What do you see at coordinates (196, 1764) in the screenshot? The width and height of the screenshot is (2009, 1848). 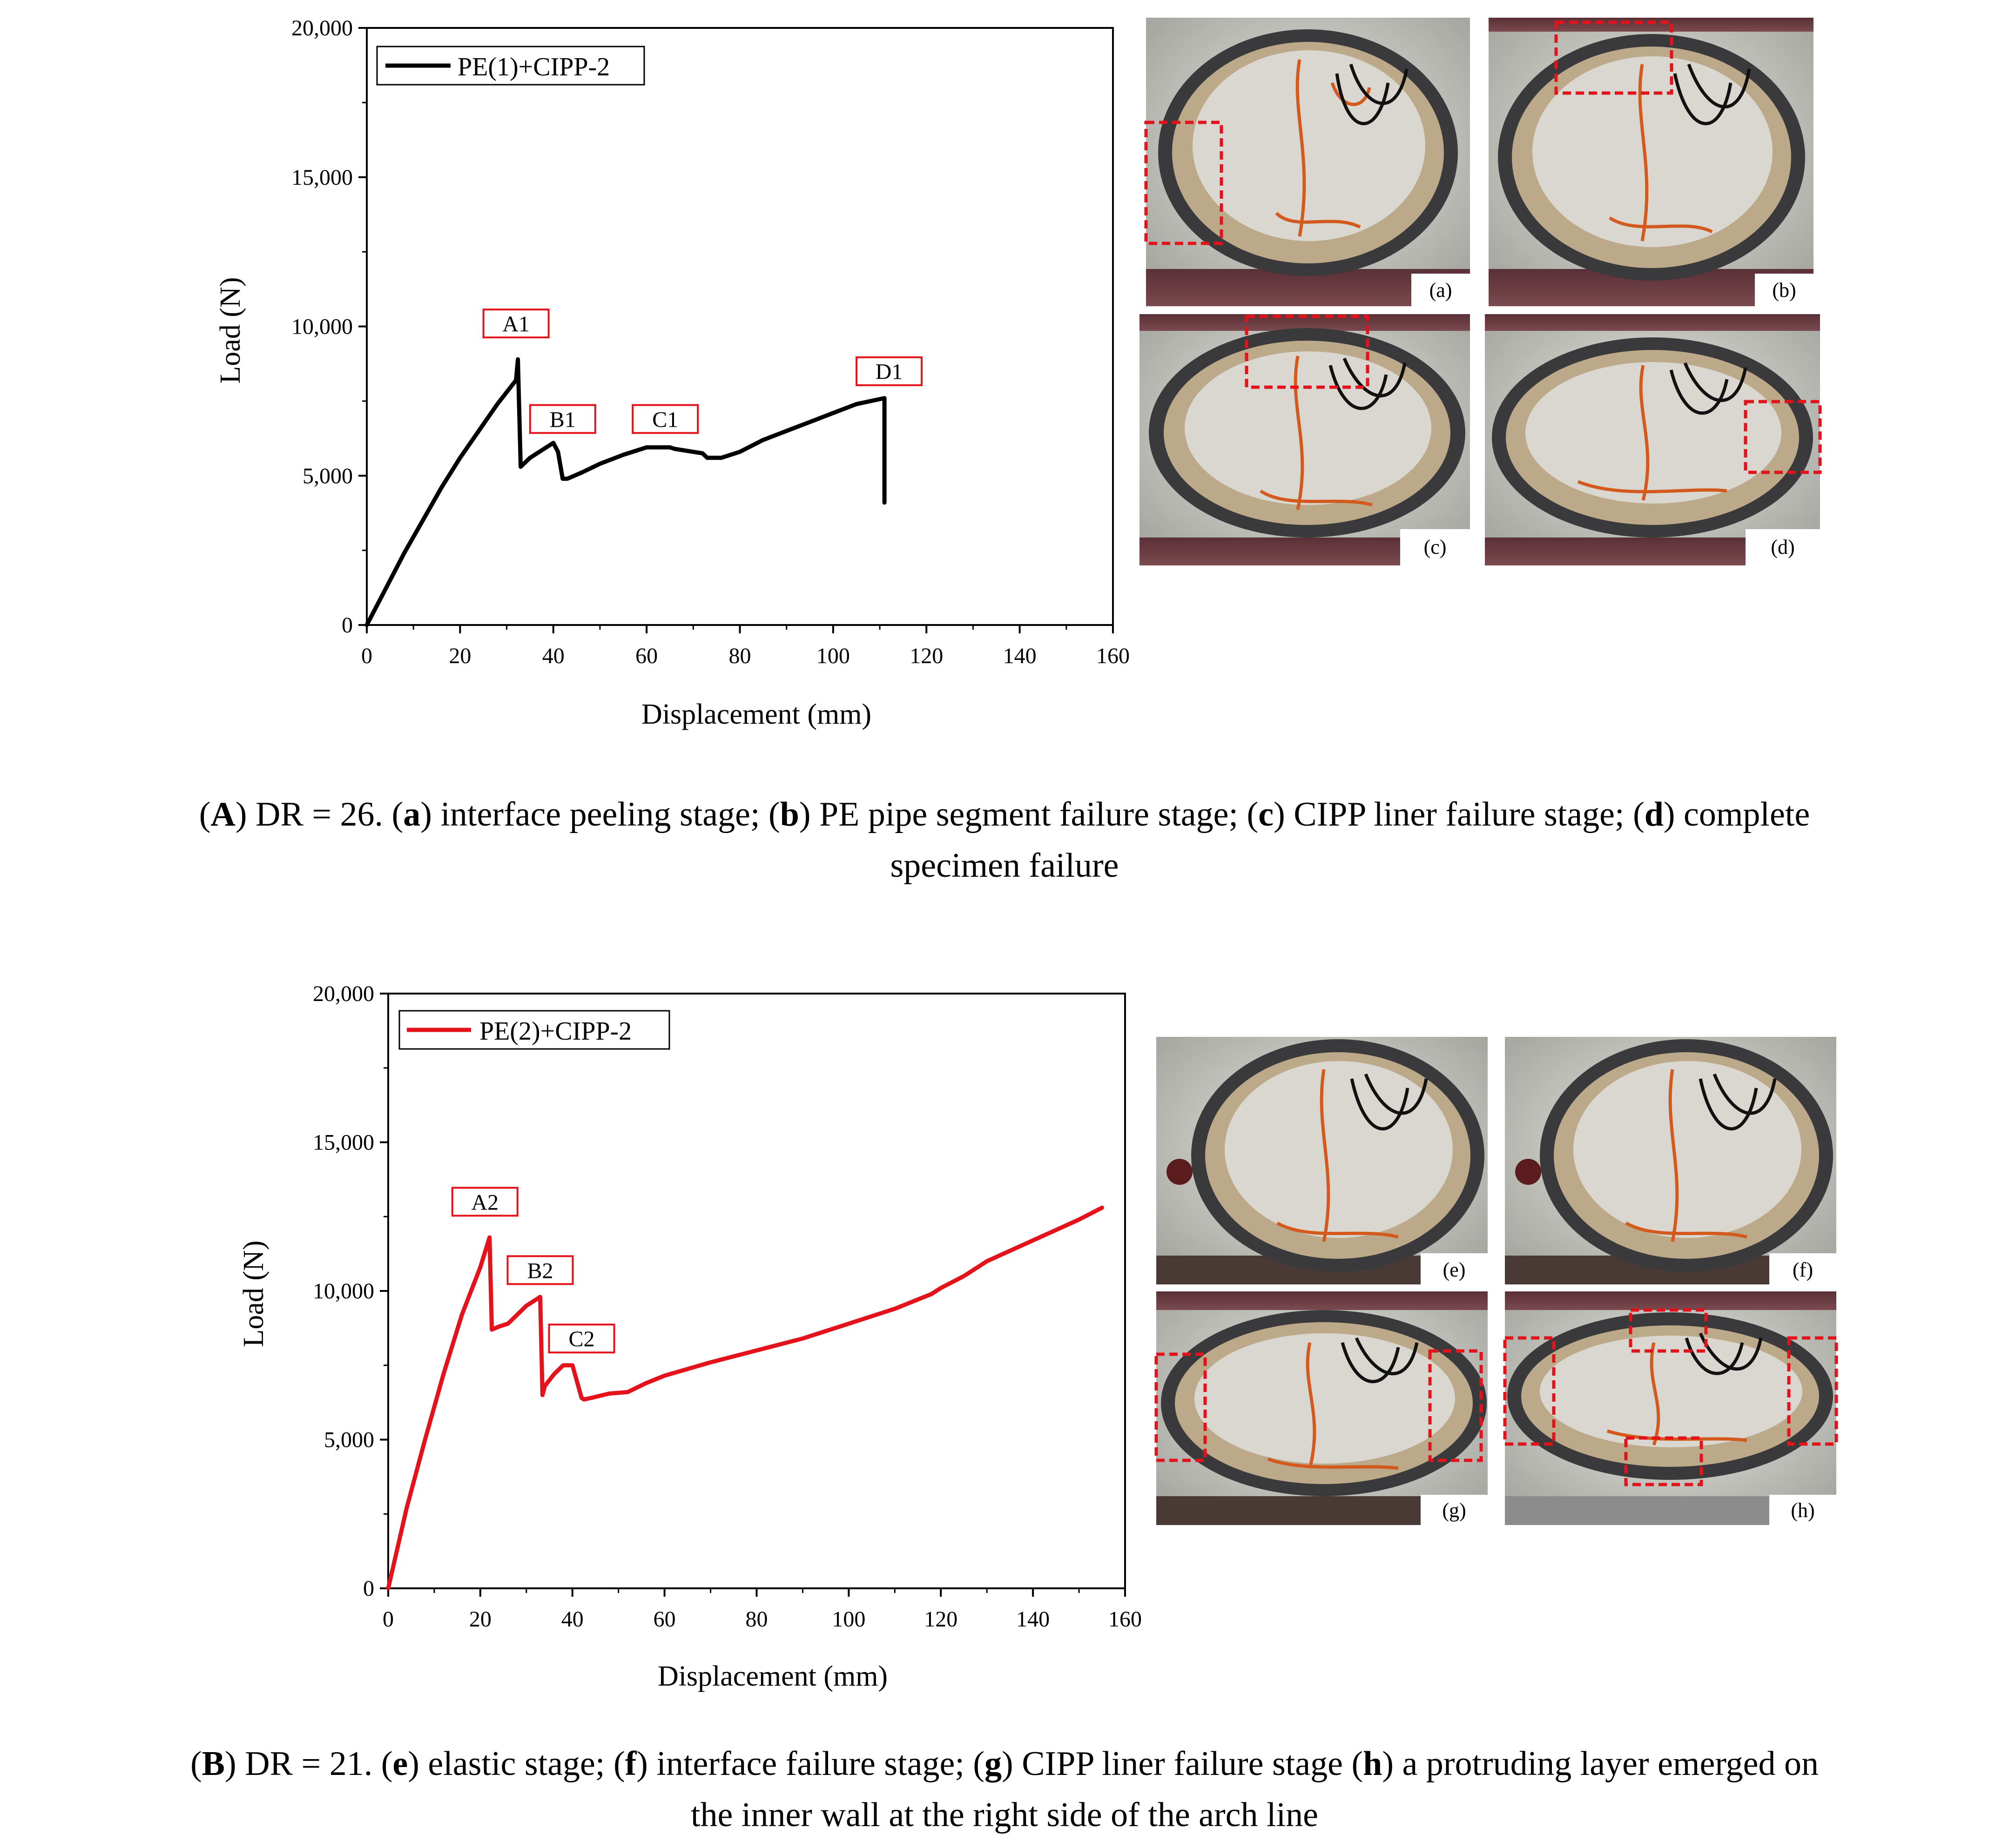 I see `caption-b-text-1: (` at bounding box center [196, 1764].